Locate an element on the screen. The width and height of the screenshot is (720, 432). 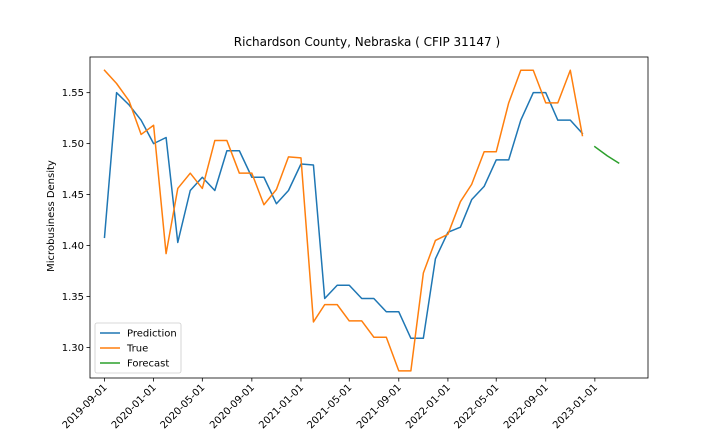
y-axis-title: Microbusiness Density is located at coordinates (51, 216).